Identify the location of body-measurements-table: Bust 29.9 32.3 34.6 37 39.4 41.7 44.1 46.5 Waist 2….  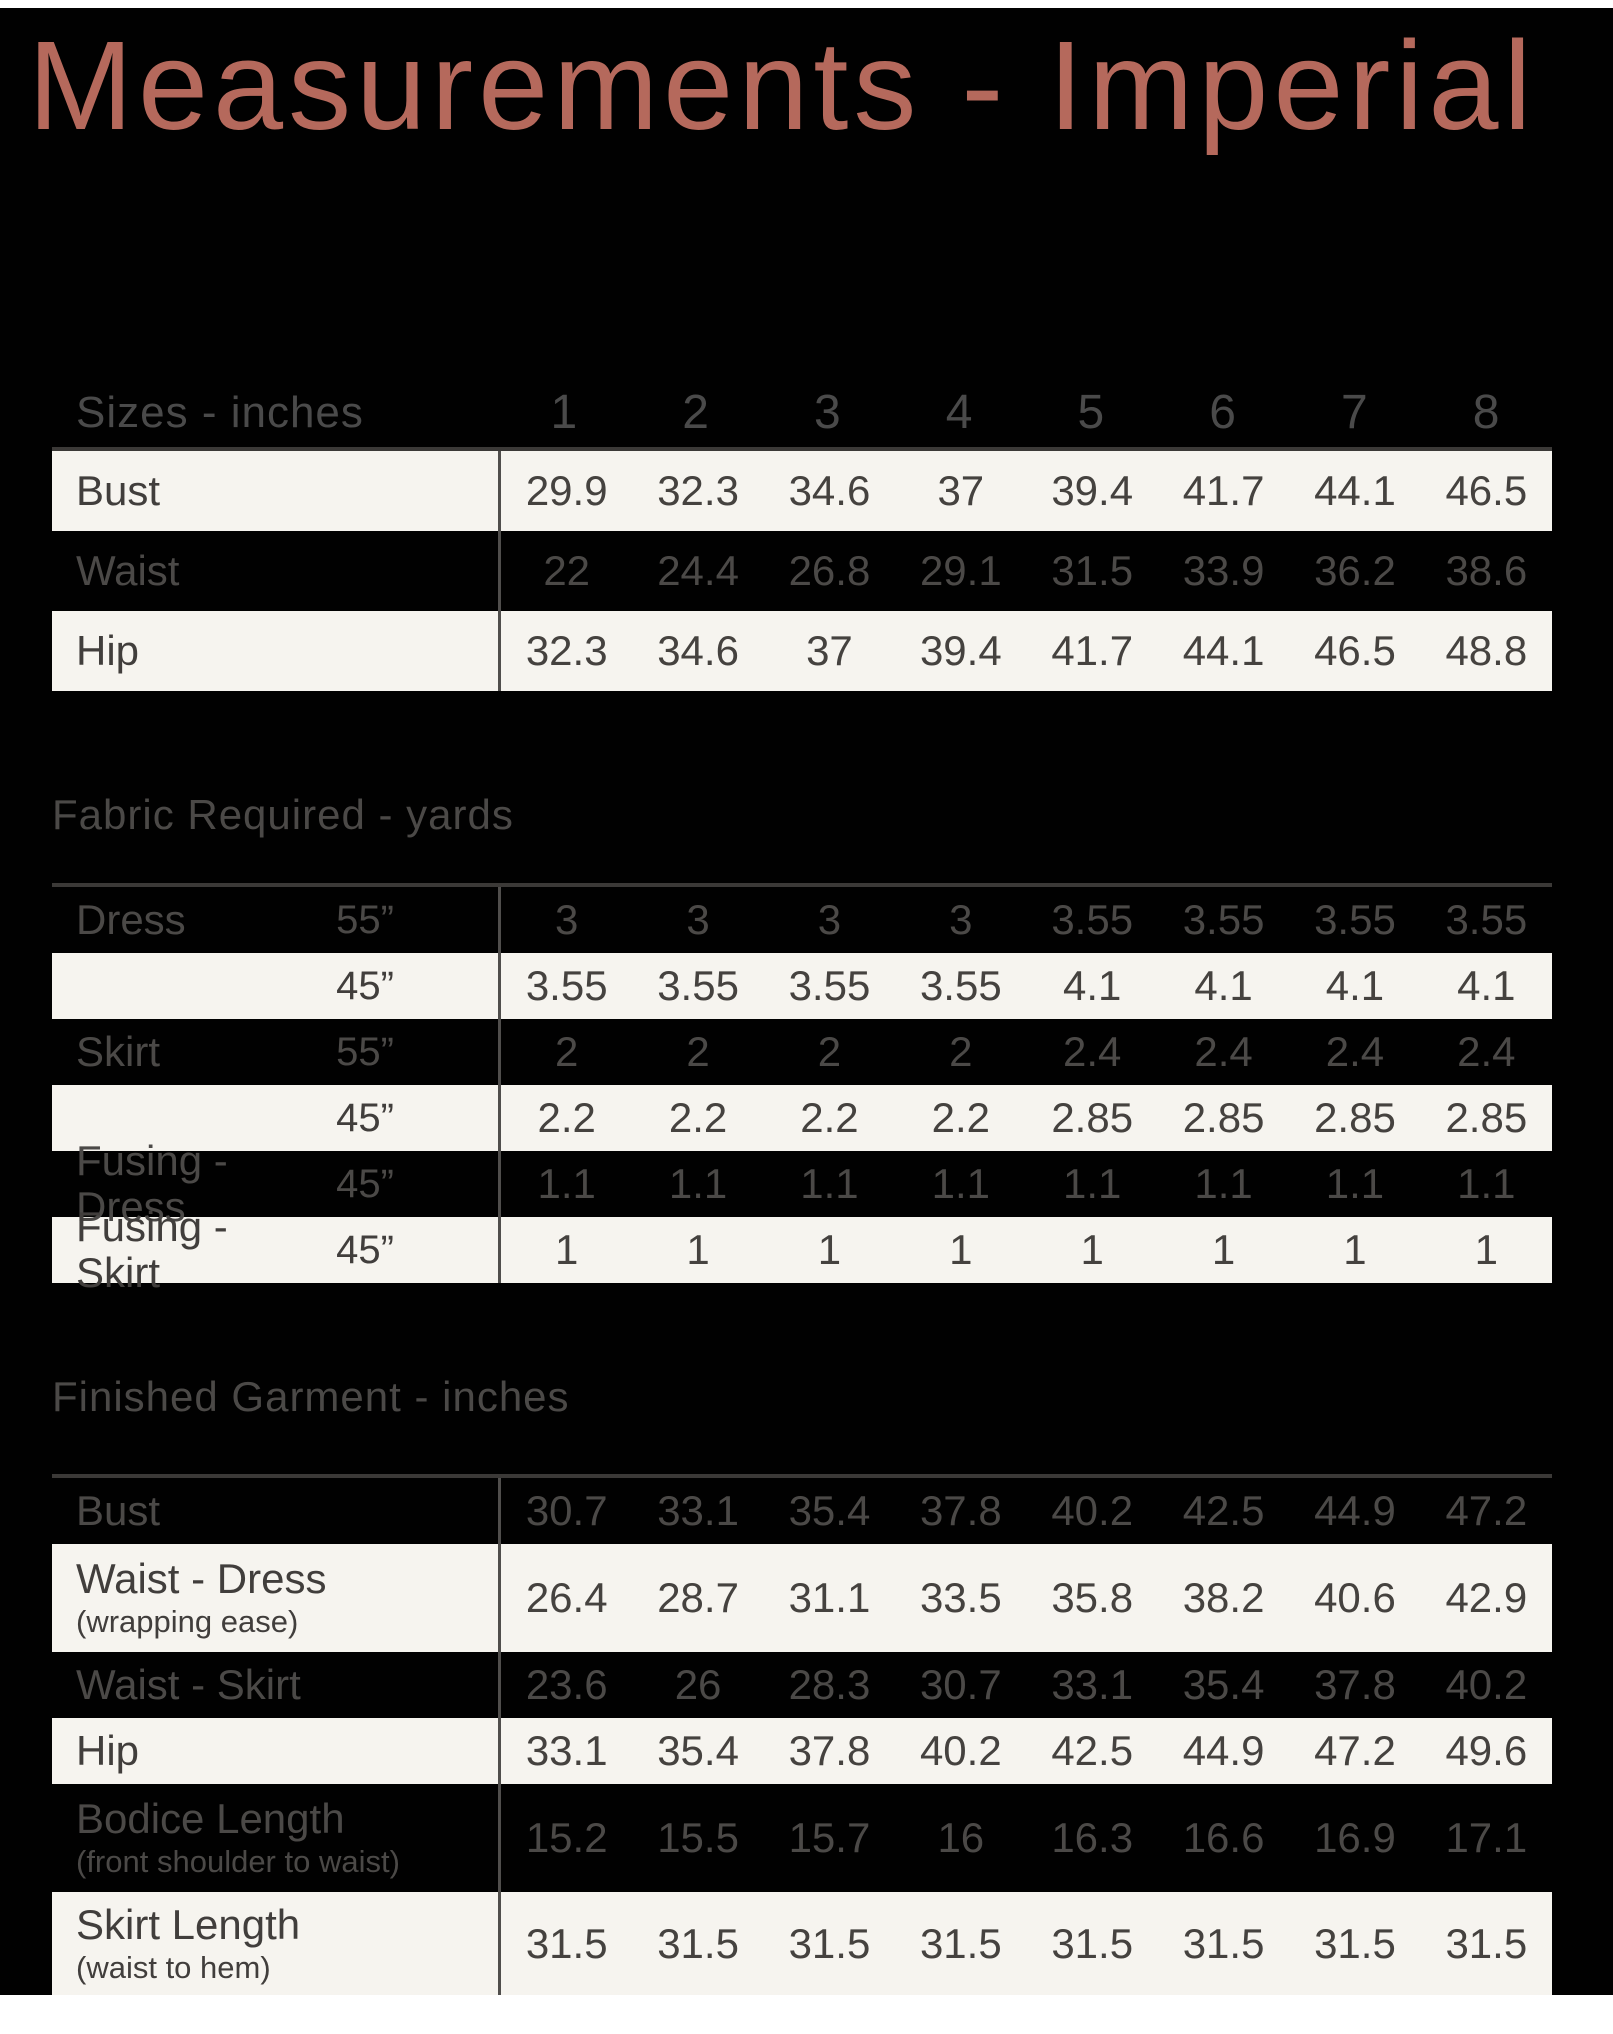
(802, 568).